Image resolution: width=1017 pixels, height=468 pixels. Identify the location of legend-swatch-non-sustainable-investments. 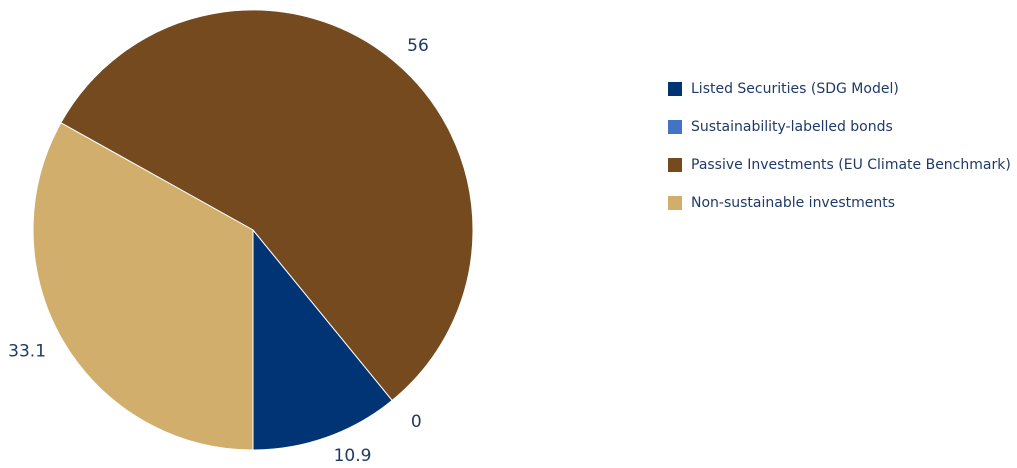
(675, 203).